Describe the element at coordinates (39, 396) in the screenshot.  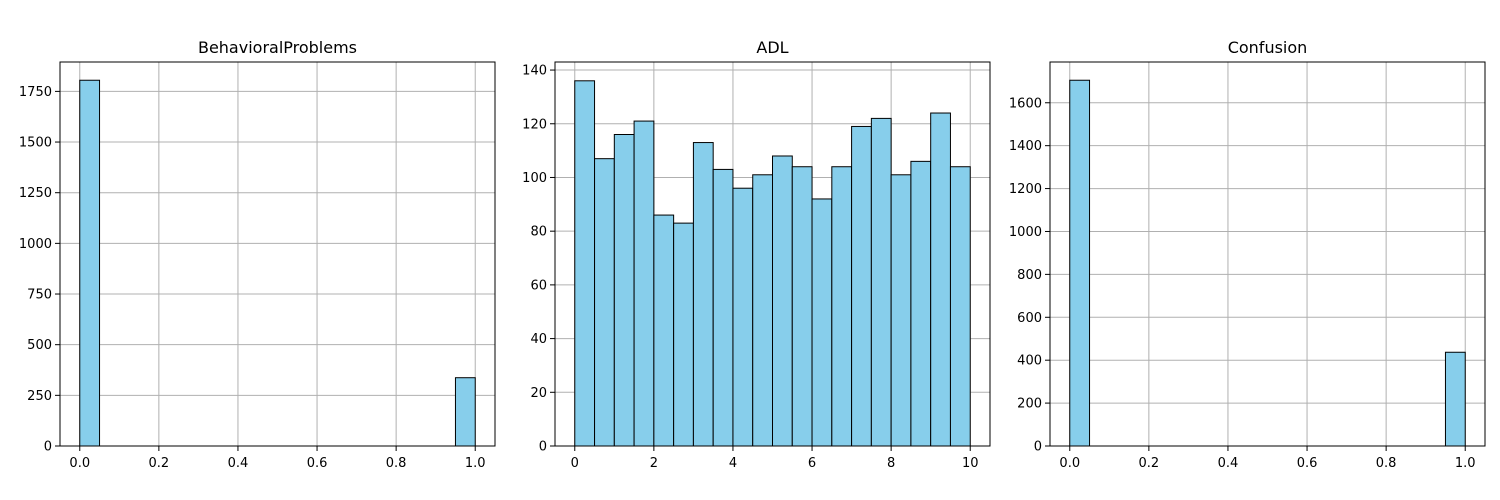
I see `y-tick-label: 250` at that location.